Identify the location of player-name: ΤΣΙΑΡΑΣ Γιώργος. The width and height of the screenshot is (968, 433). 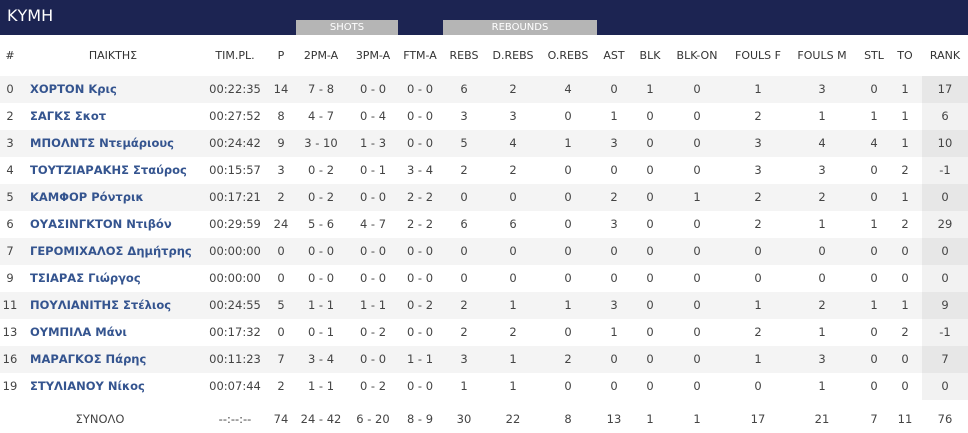
(85, 278).